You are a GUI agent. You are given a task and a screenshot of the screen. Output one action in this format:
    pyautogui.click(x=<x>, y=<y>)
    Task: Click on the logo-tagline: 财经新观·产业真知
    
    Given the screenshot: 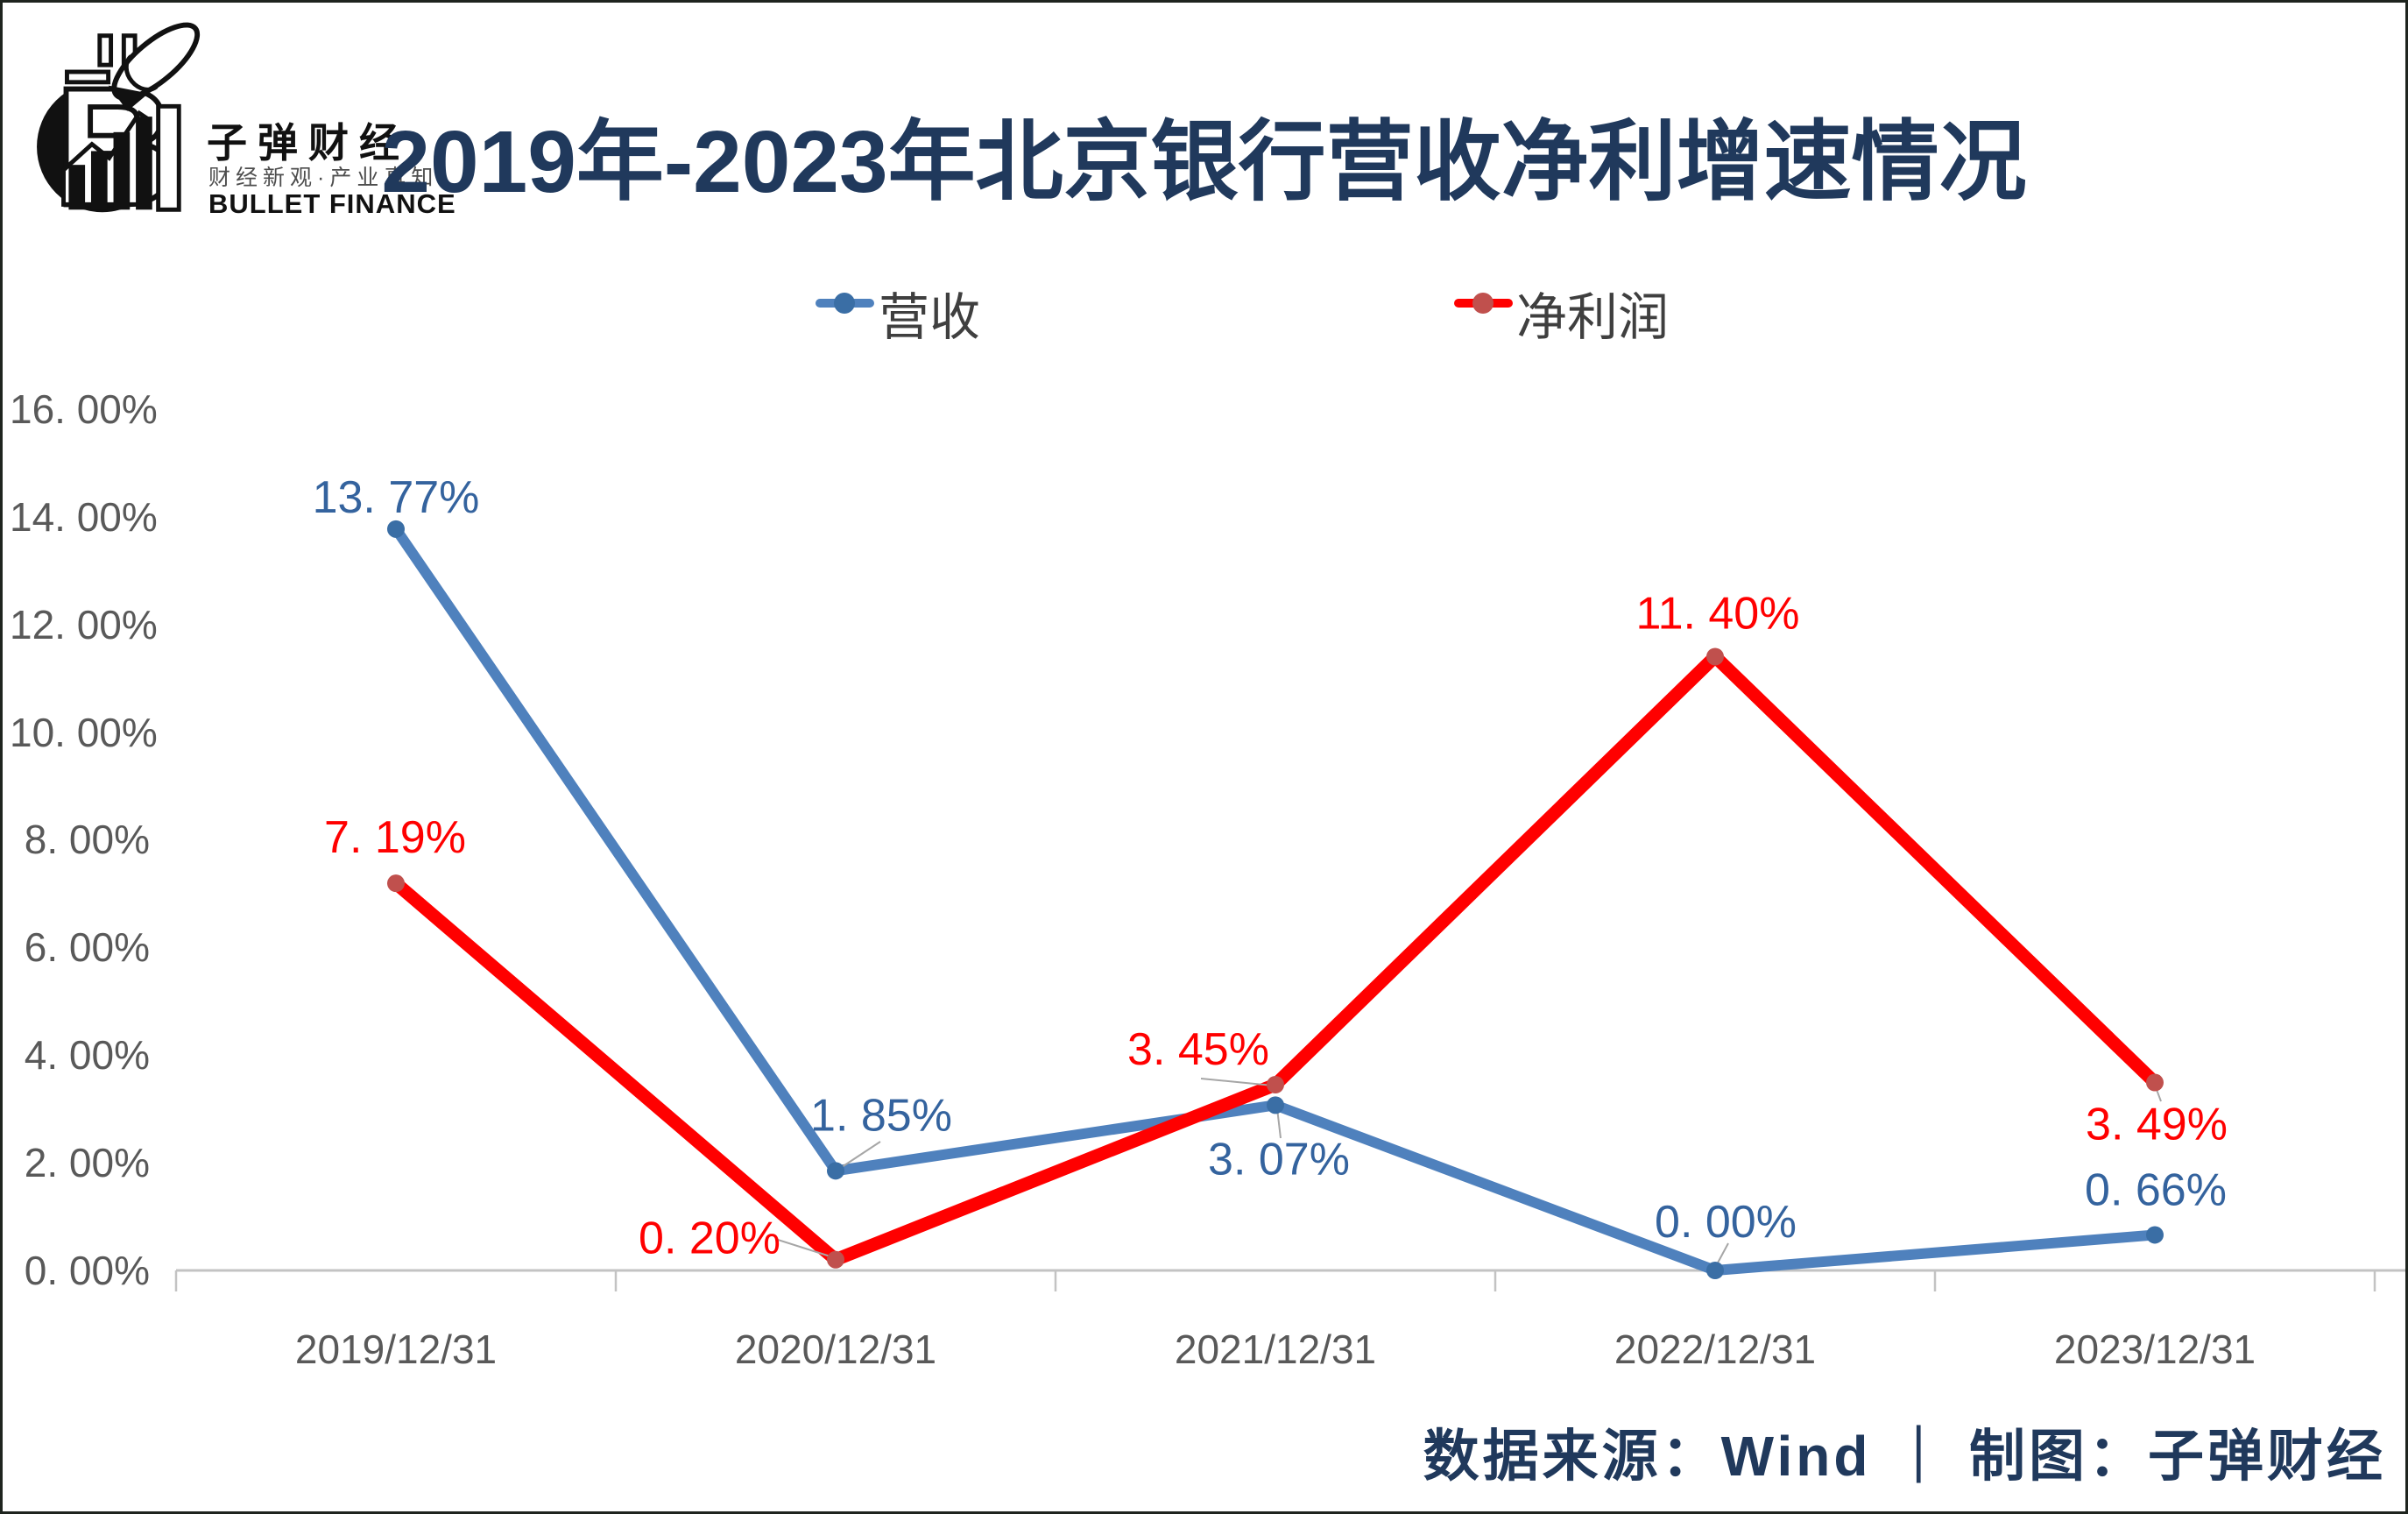 What is the action you would take?
    pyautogui.click(x=323, y=178)
    